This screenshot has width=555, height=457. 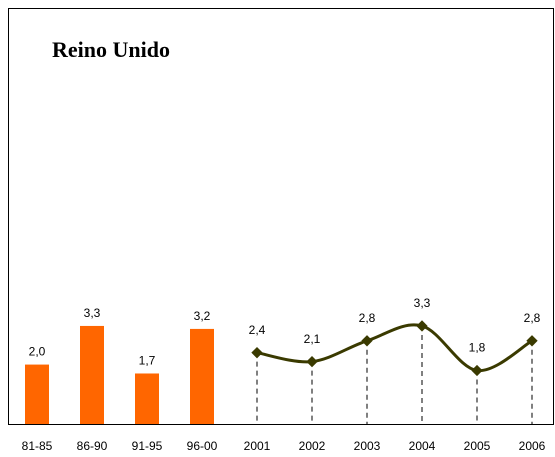 I want to click on x-tick-label: 81-85, so click(x=37, y=446).